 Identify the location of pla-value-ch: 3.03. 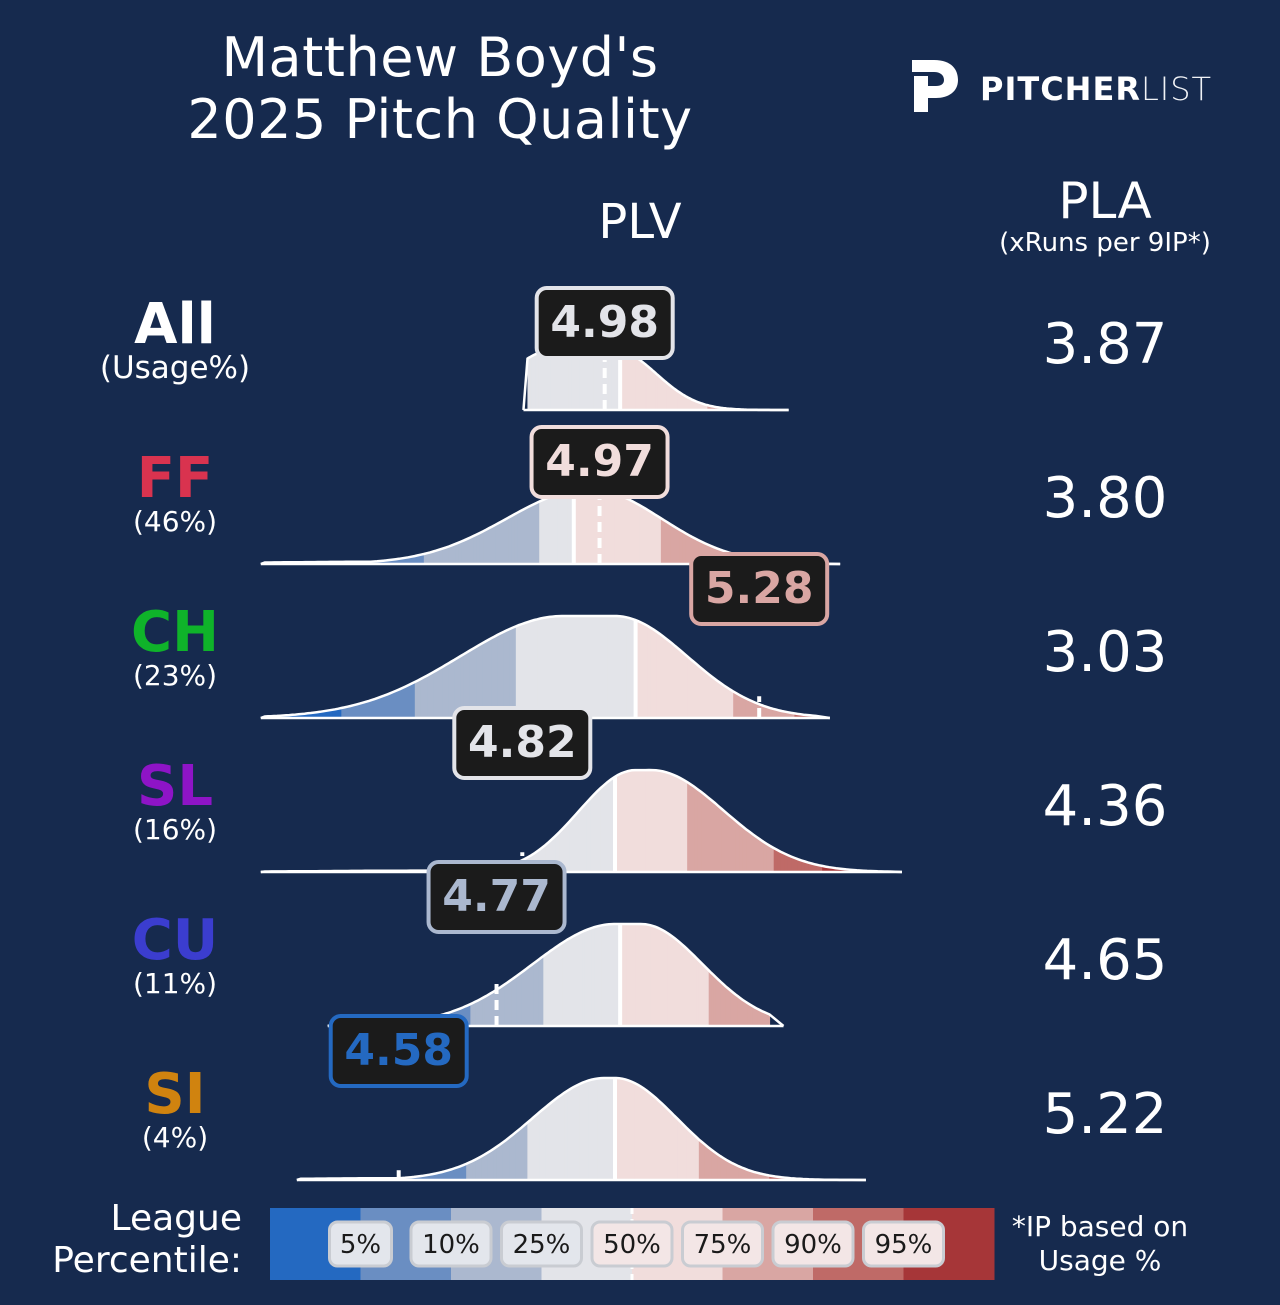
(1105, 652).